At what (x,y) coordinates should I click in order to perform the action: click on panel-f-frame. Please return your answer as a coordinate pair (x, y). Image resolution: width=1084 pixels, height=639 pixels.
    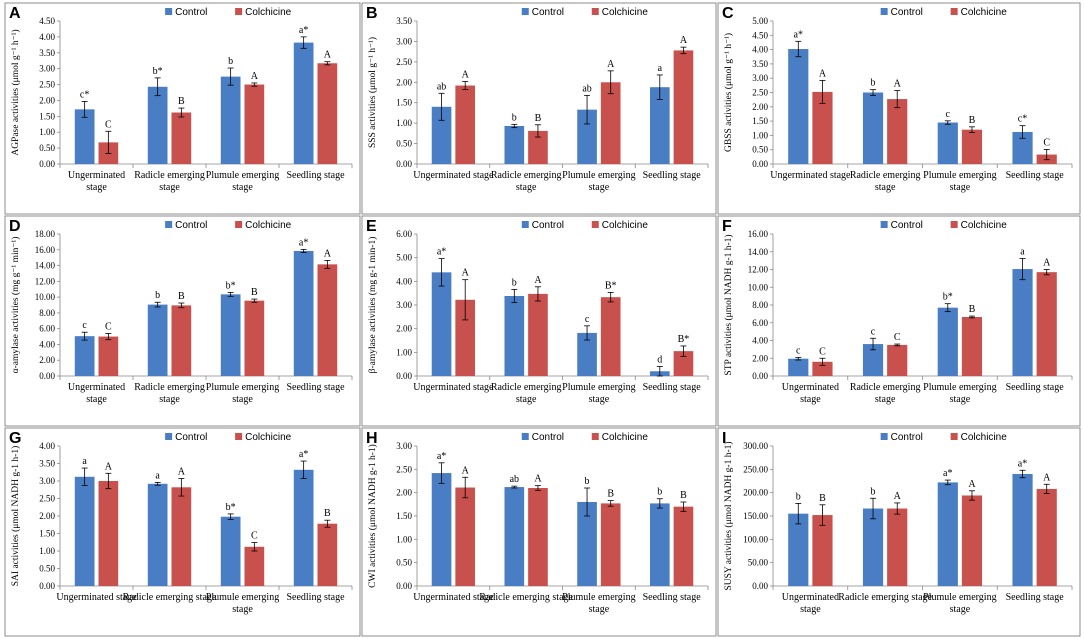
    Looking at the image, I should click on (899, 321).